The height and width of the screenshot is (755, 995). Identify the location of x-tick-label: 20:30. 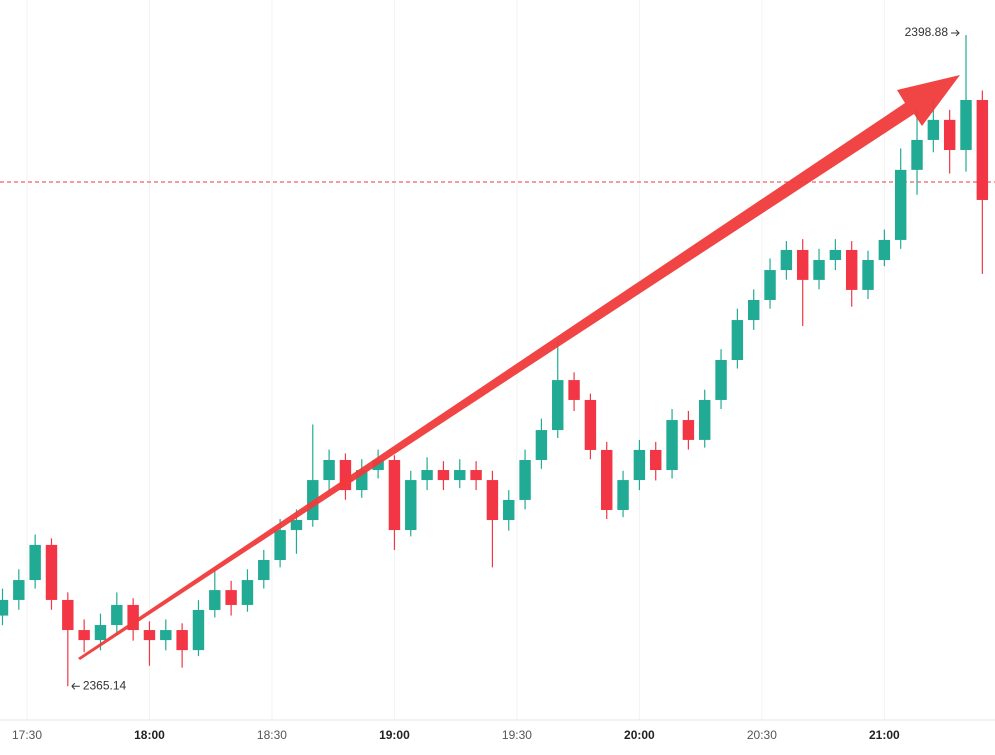
(762, 735).